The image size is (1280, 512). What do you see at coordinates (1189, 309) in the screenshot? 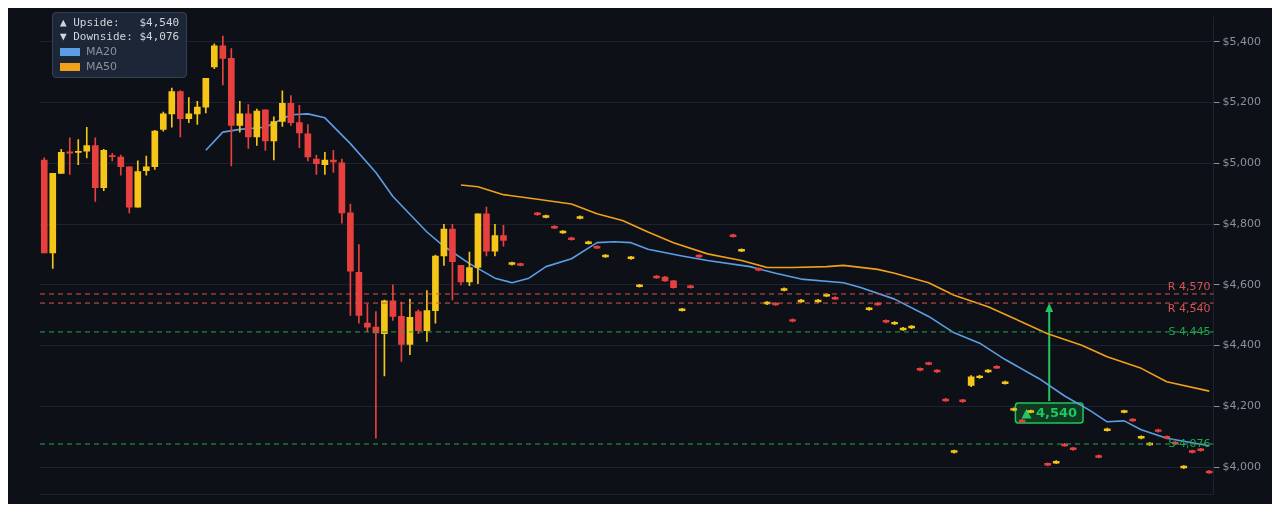
I see `ref-line-label: R 4,540` at bounding box center [1189, 309].